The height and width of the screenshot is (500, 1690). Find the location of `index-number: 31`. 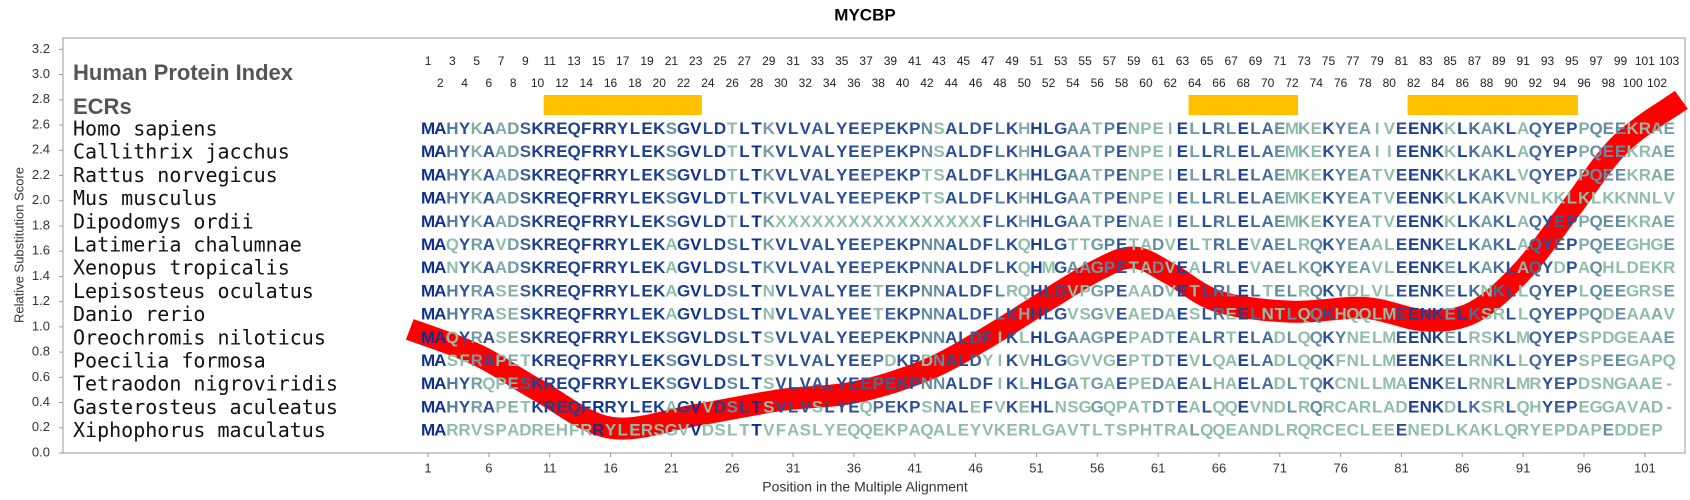

index-number: 31 is located at coordinates (793, 61).